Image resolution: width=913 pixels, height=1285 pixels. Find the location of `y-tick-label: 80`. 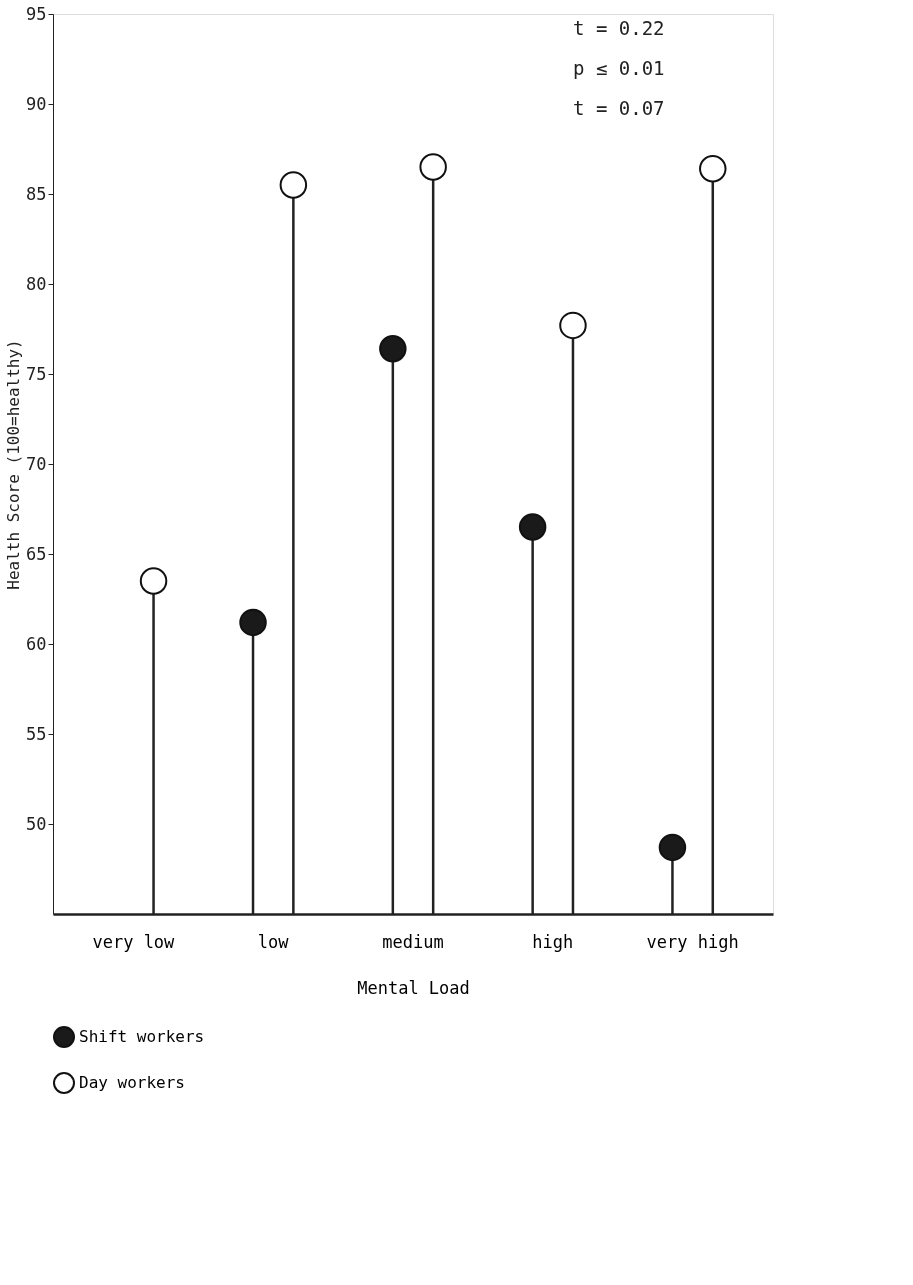

y-tick-label: 80 is located at coordinates (36, 283).